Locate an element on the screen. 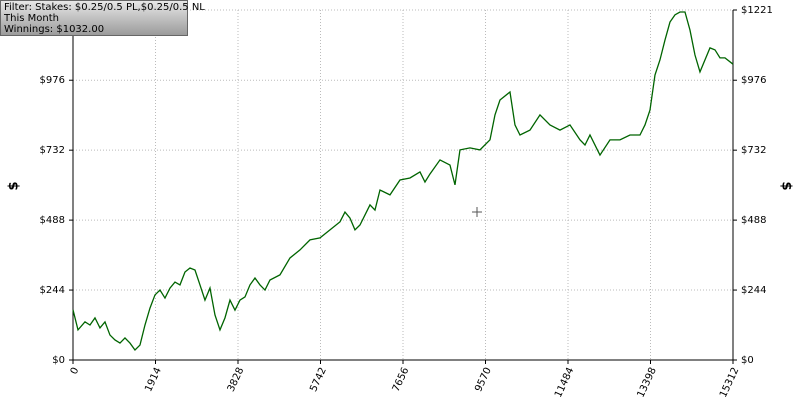 Image resolution: width=800 pixels, height=402 pixels. y2-axis-label: $ is located at coordinates (786, 185).